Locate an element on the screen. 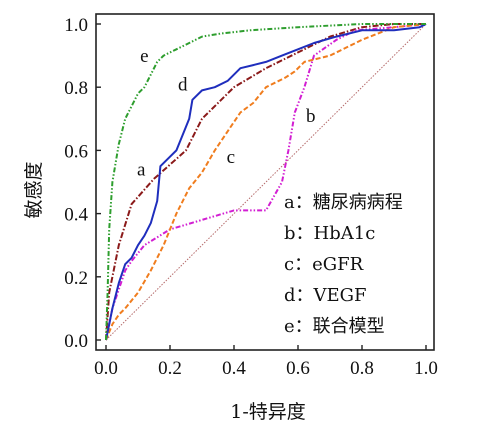 This screenshot has width=495, height=430. curve-label-e: e is located at coordinates (144, 56).